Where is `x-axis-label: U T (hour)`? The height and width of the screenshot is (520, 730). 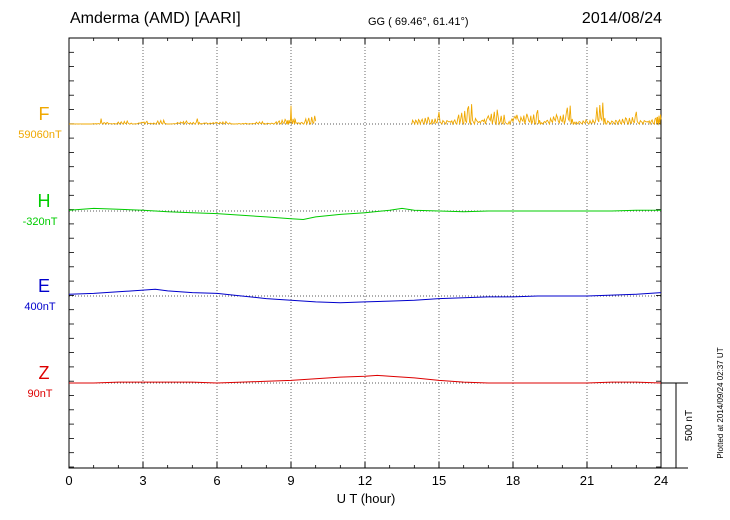 x-axis-label: U T (hour) is located at coordinates (366, 498).